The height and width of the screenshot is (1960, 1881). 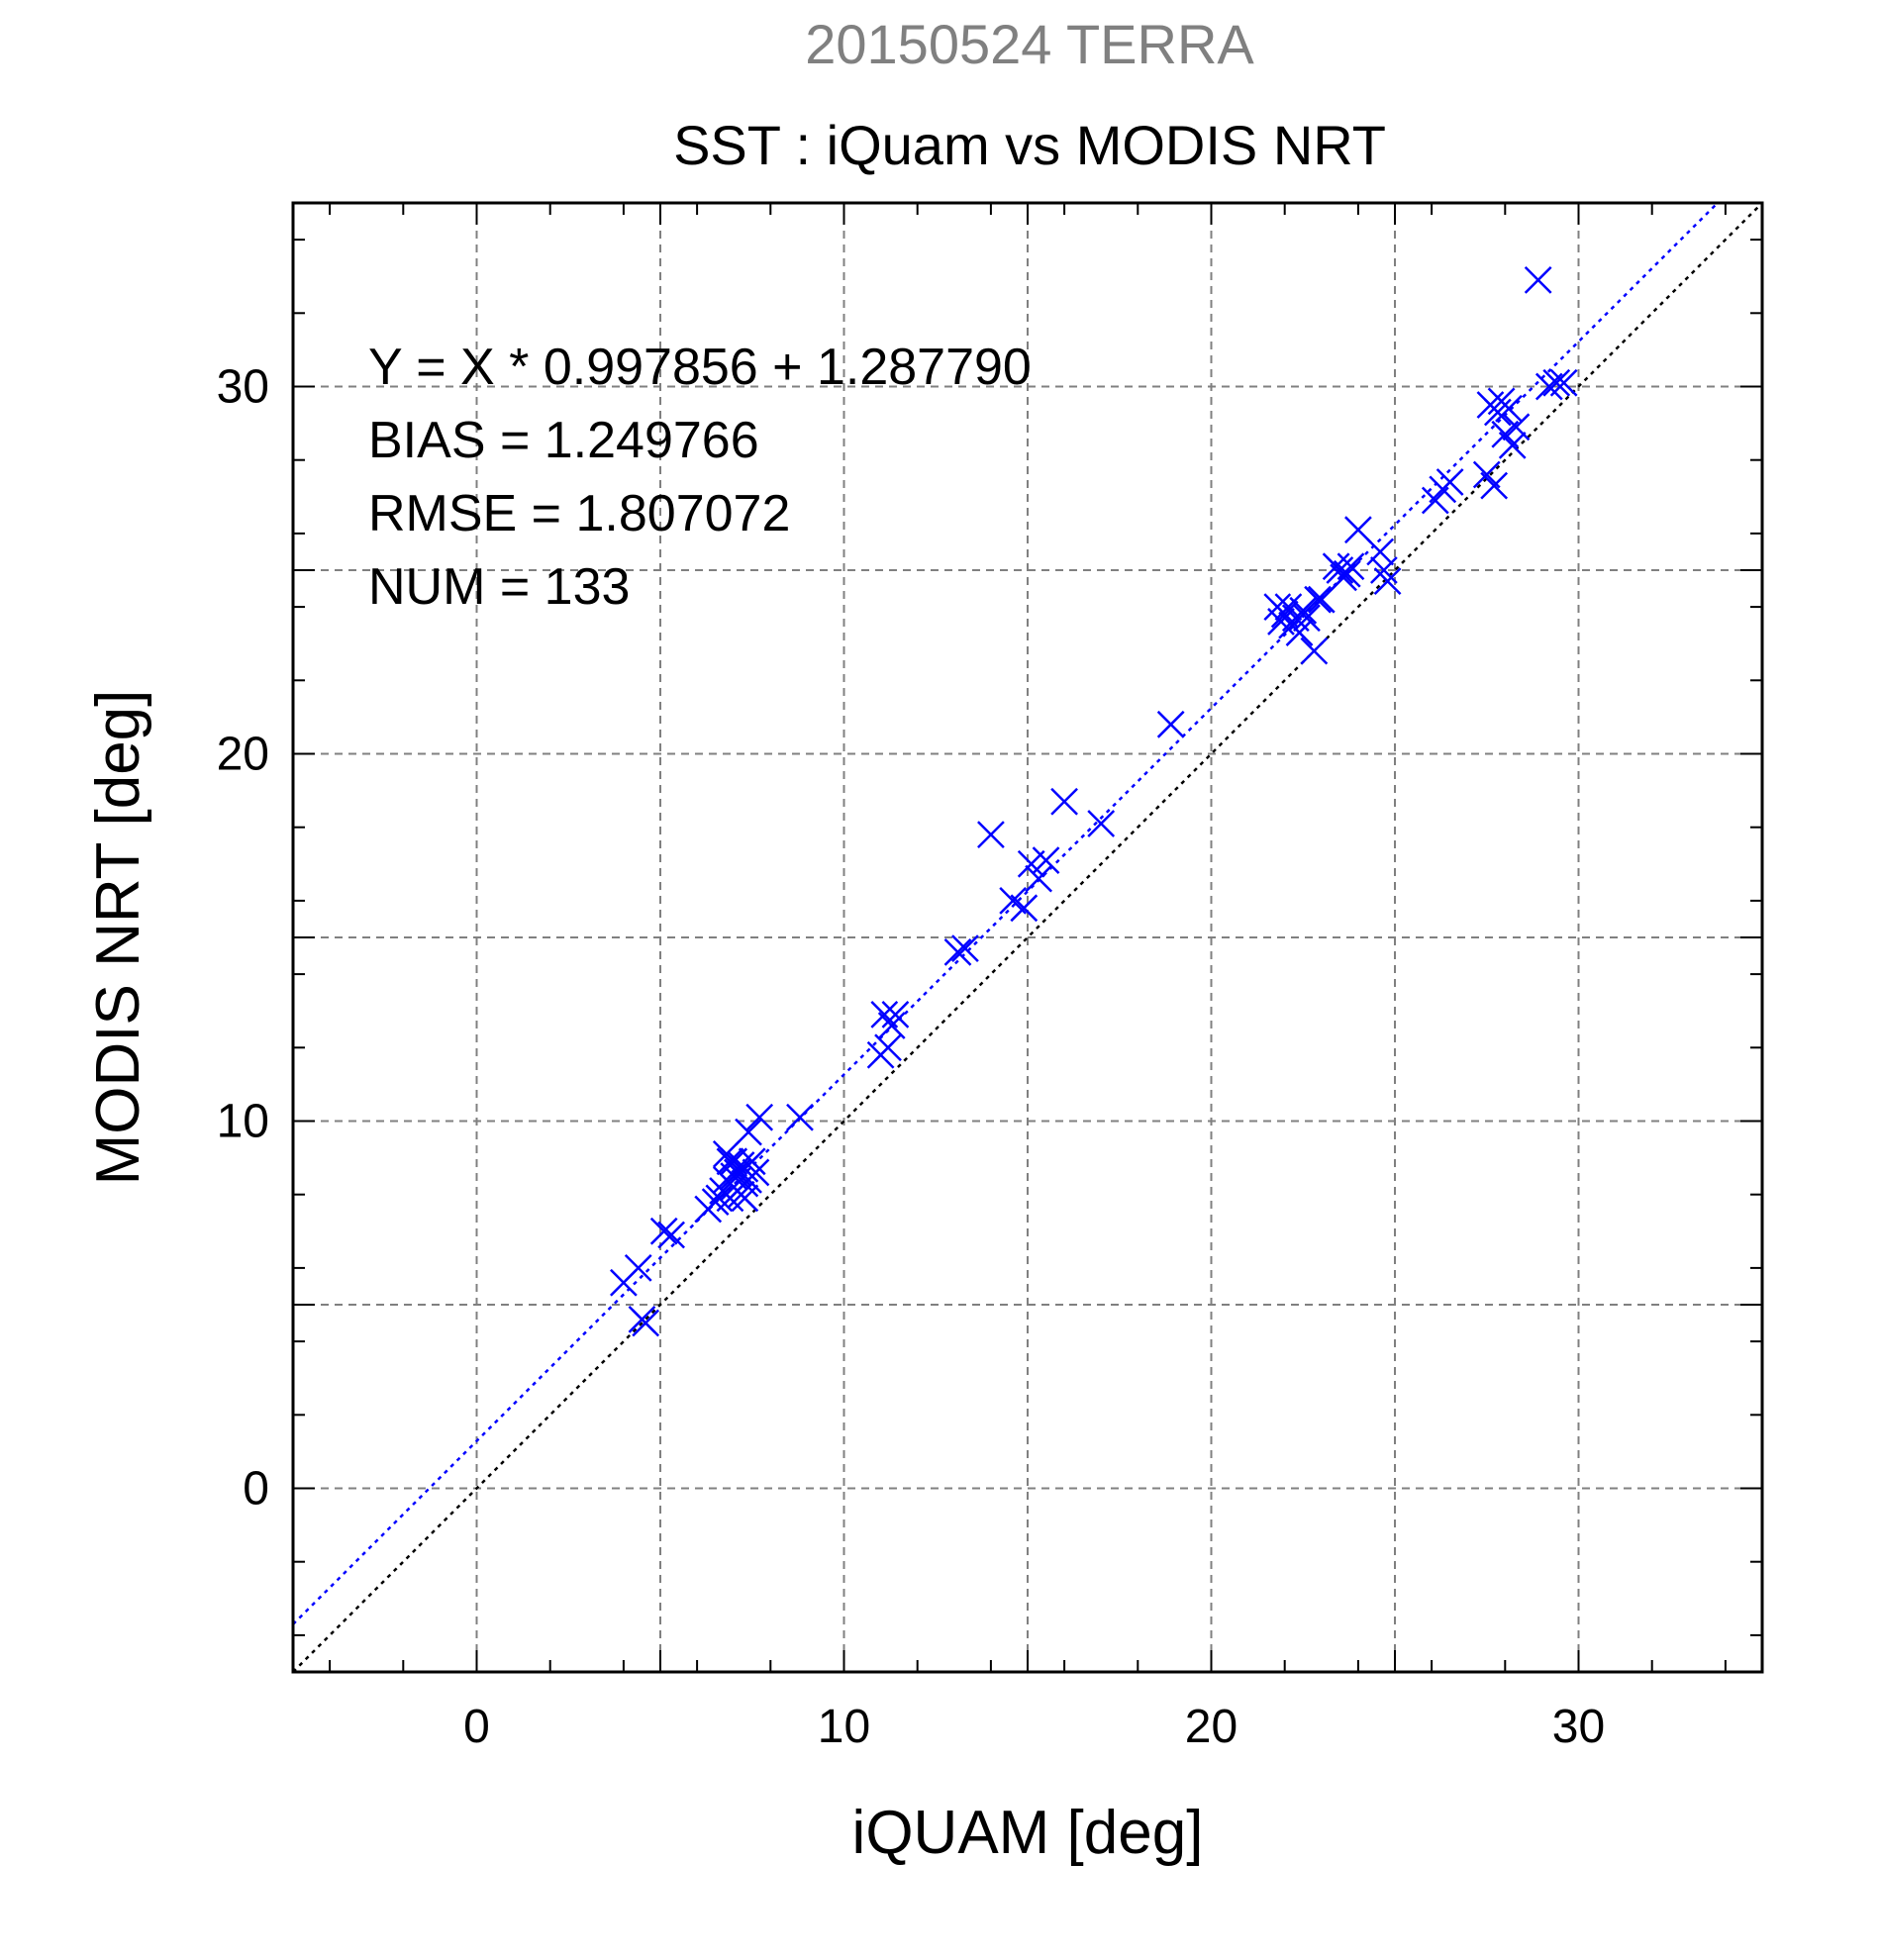 What do you see at coordinates (700, 367) in the screenshot?
I see `regression-equation: Y = X * 0.997856 + 1.287790` at bounding box center [700, 367].